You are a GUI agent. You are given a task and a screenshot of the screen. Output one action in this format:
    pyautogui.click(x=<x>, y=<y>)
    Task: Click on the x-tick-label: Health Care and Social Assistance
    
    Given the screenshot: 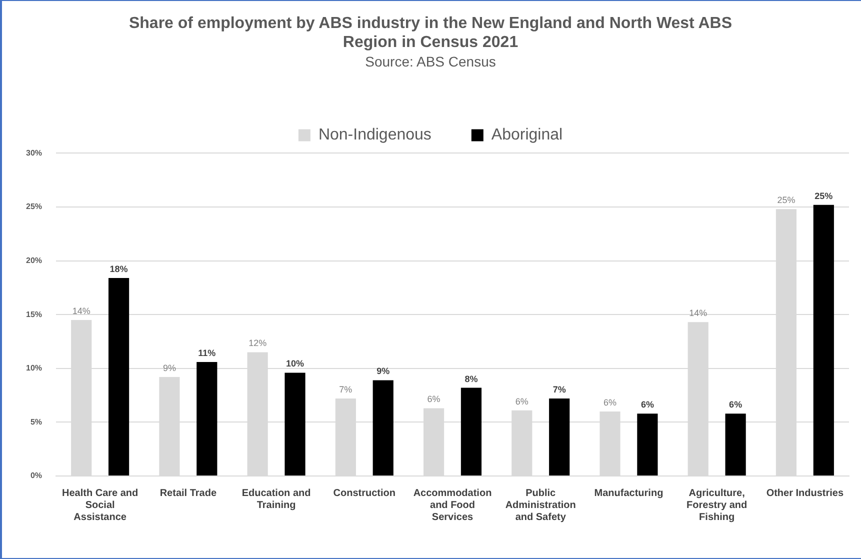 What is the action you would take?
    pyautogui.click(x=100, y=505)
    